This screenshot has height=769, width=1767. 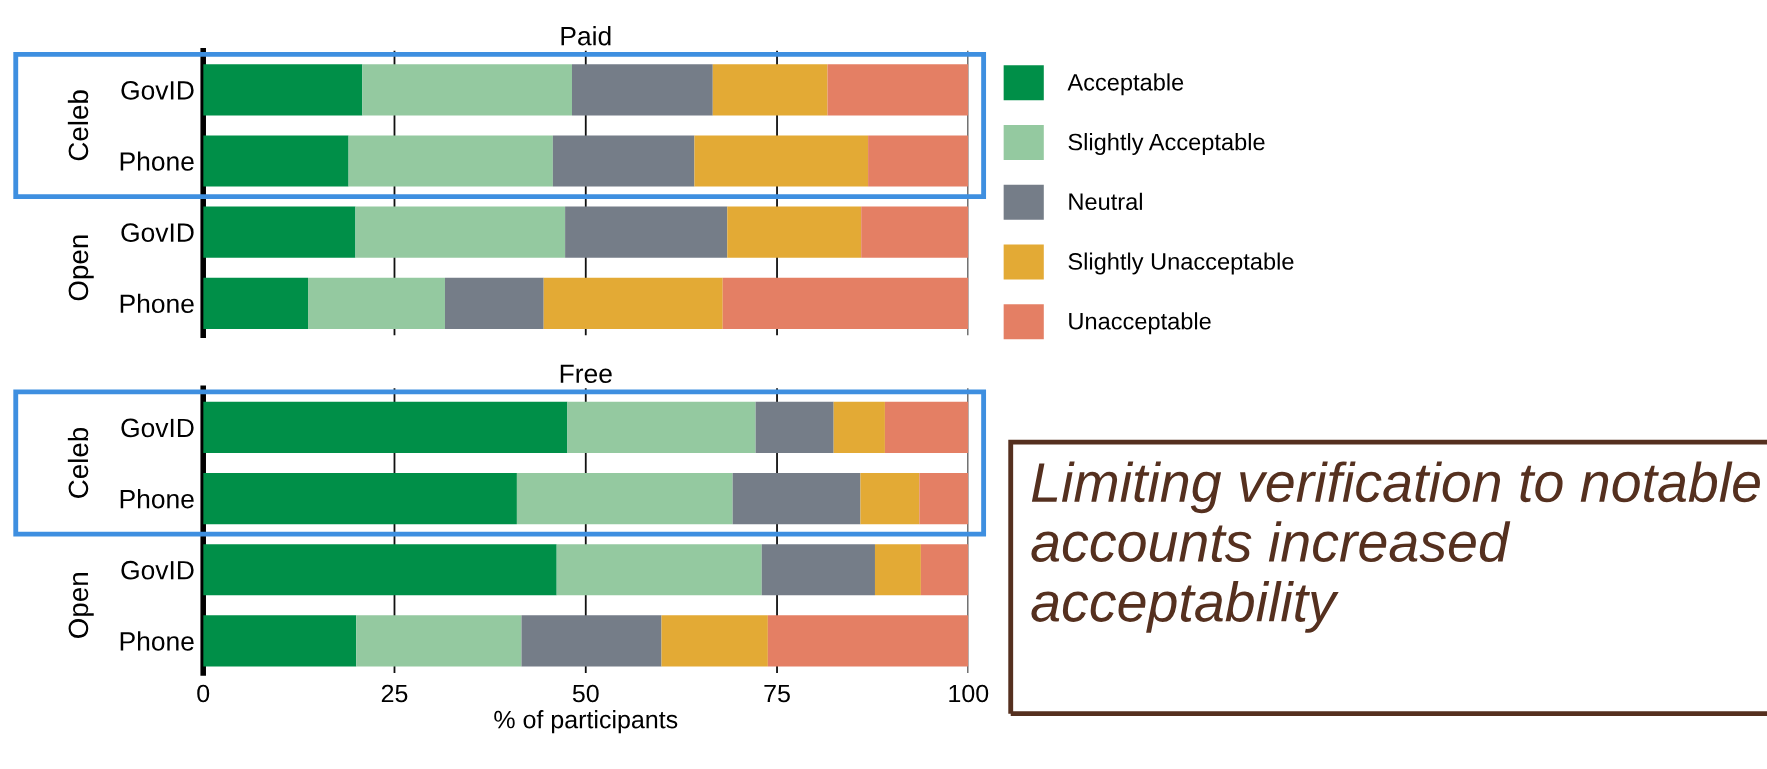 What do you see at coordinates (586, 722) in the screenshot?
I see `x-axis-title: % of participants` at bounding box center [586, 722].